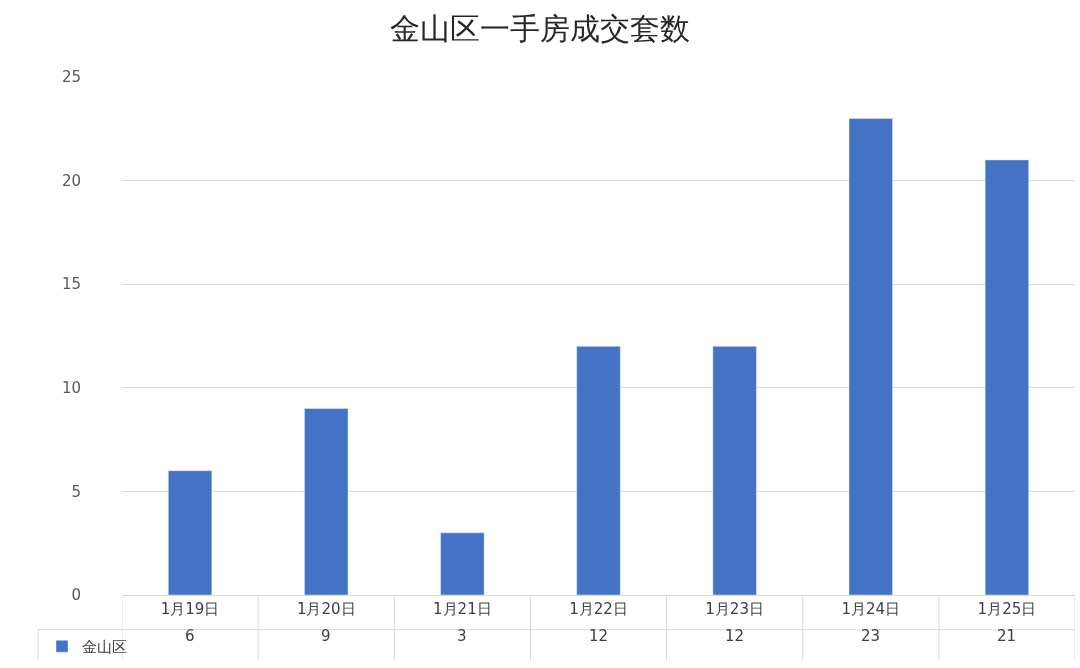 The image size is (1080, 668). I want to click on x-tick-label: 1月22日, so click(598, 609).